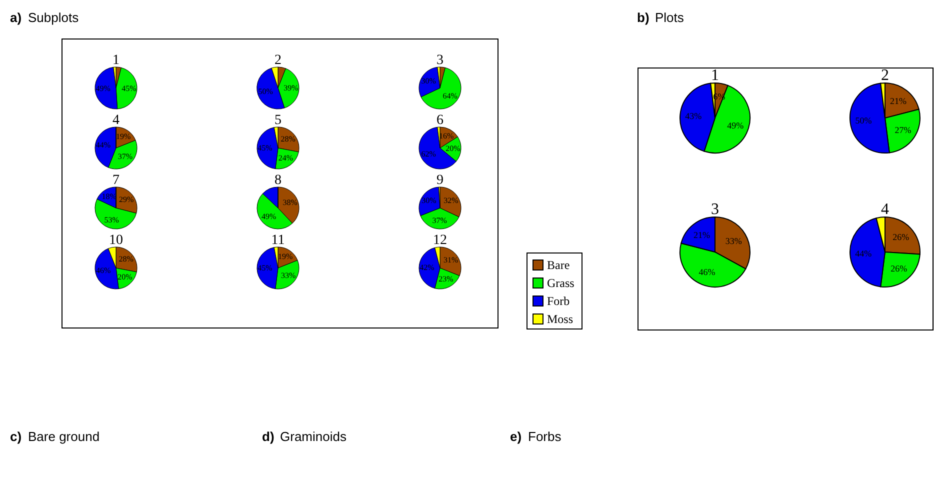 This screenshot has width=934, height=478. What do you see at coordinates (286, 158) in the screenshot?
I see `data-label: 24%` at bounding box center [286, 158].